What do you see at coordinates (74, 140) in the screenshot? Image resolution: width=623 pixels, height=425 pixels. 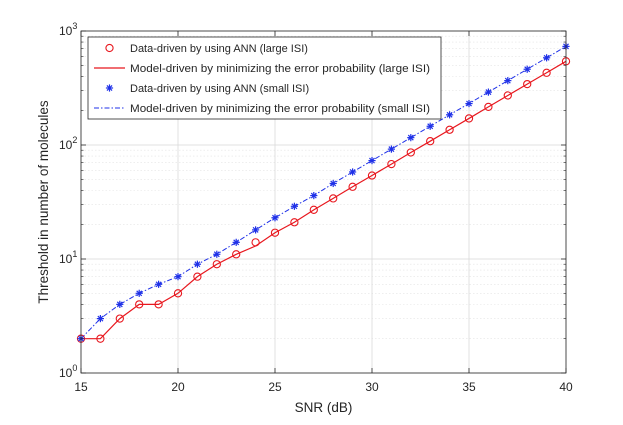 I see `y-tick-exponent: 2` at bounding box center [74, 140].